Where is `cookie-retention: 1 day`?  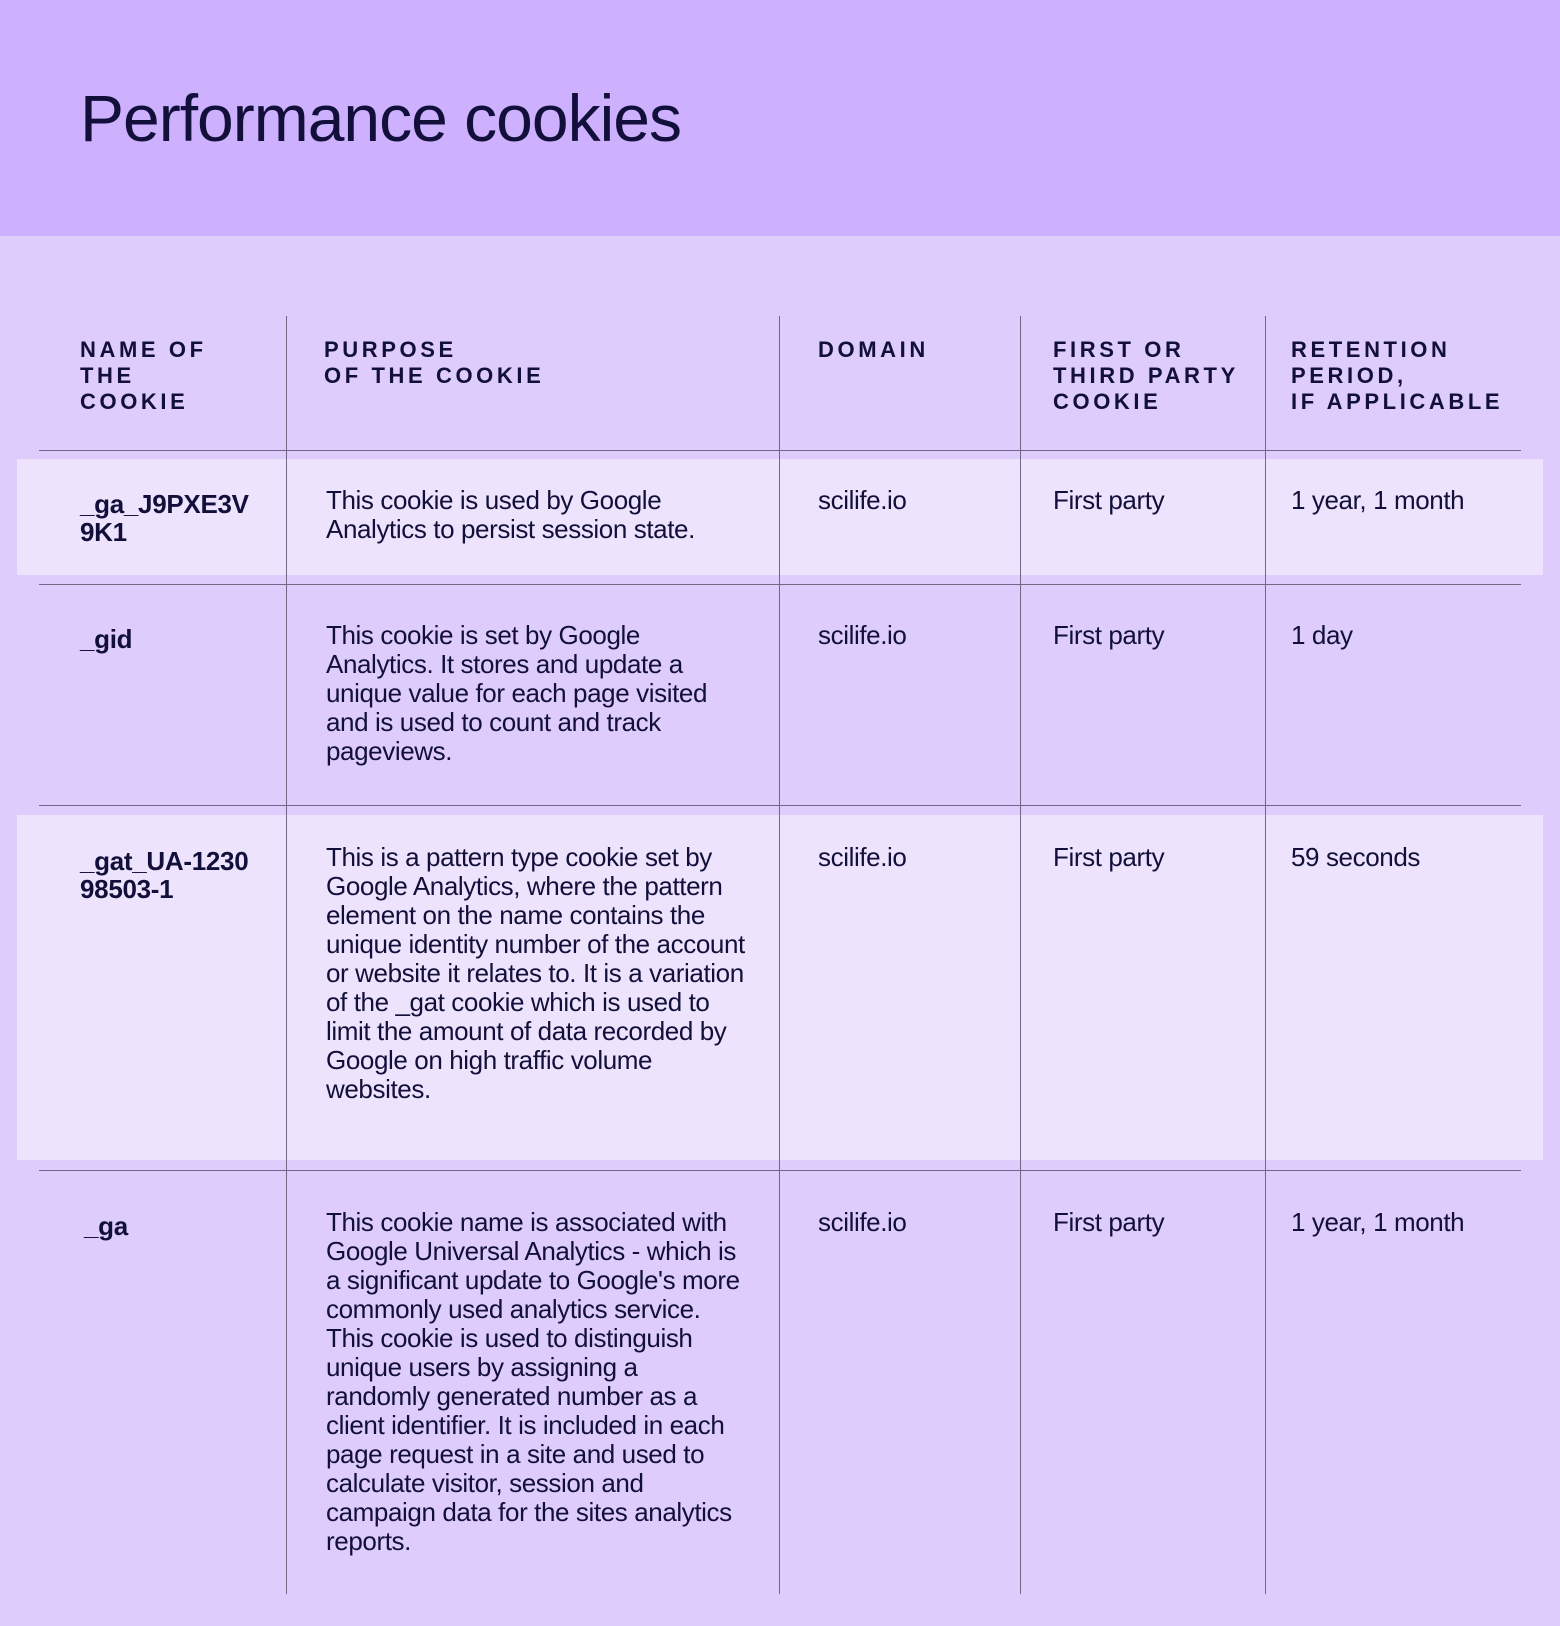
cookie-retention: 1 day is located at coordinates (1322, 635).